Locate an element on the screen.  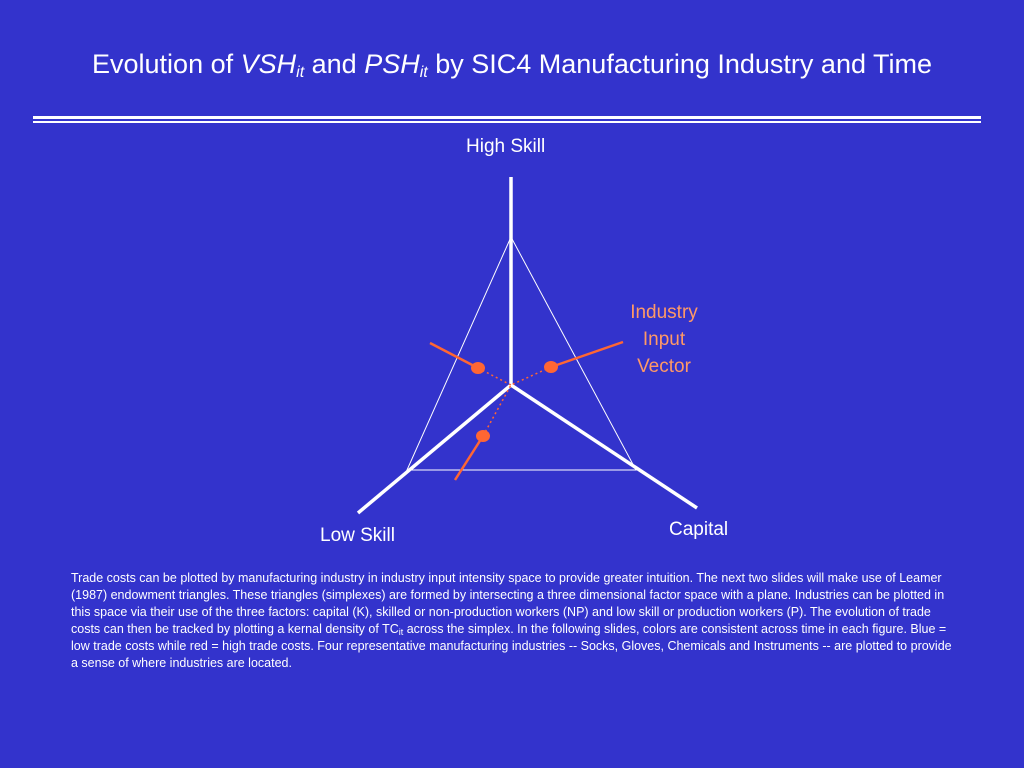
title-divider-thick is located at coordinates (507, 117).